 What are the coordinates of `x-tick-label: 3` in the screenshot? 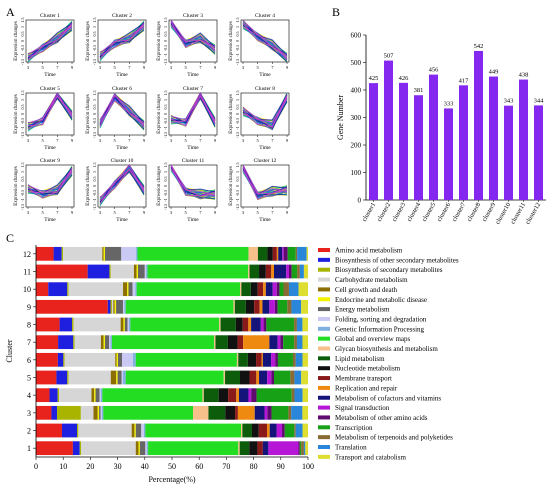 It's located at (243, 67).